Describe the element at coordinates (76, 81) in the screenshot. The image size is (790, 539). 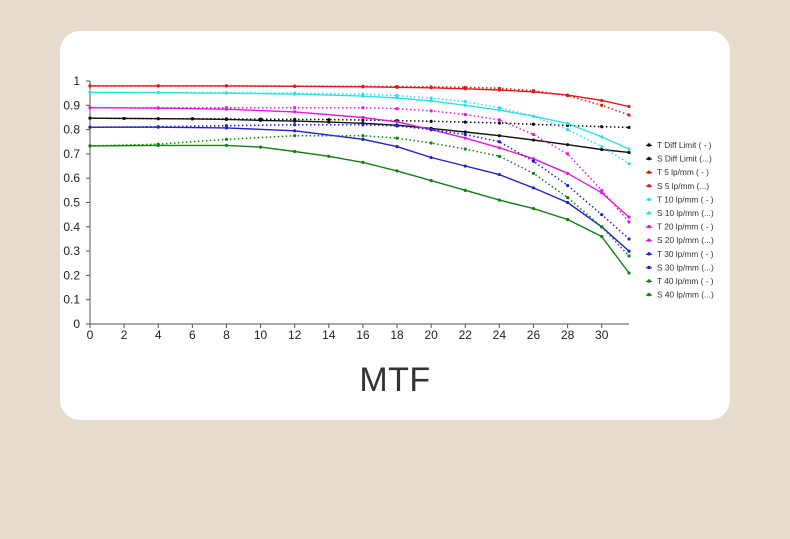
I see `y-tick-label: 1` at that location.